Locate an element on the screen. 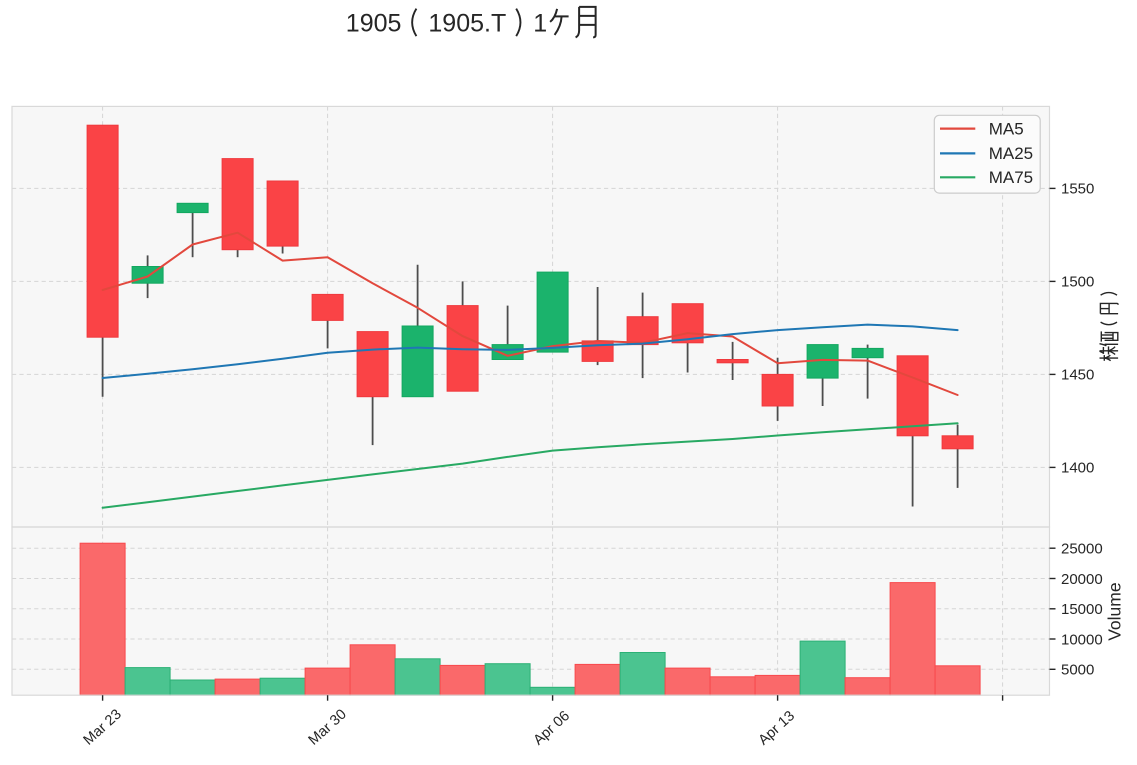 Image resolution: width=1137 pixels, height=765 pixels. svg-text: 1400 is located at coordinates (1077, 468).